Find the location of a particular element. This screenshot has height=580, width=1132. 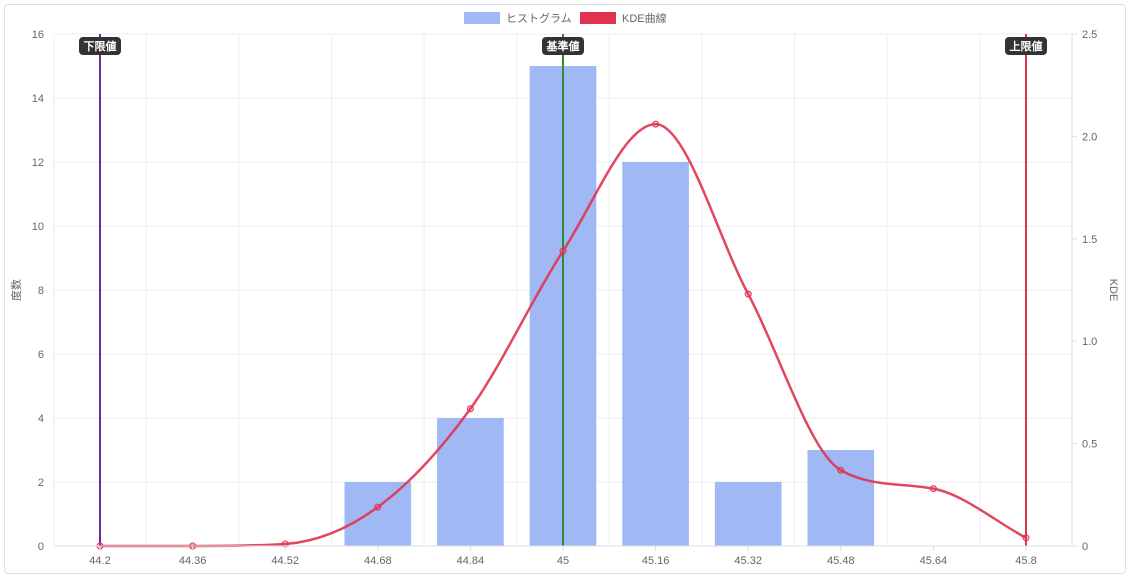

y-tick-label: 4 is located at coordinates (41, 419).